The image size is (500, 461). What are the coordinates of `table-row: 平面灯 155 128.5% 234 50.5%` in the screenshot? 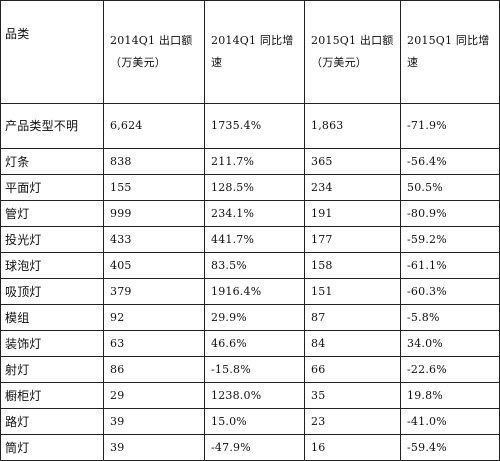 It's located at (250, 187).